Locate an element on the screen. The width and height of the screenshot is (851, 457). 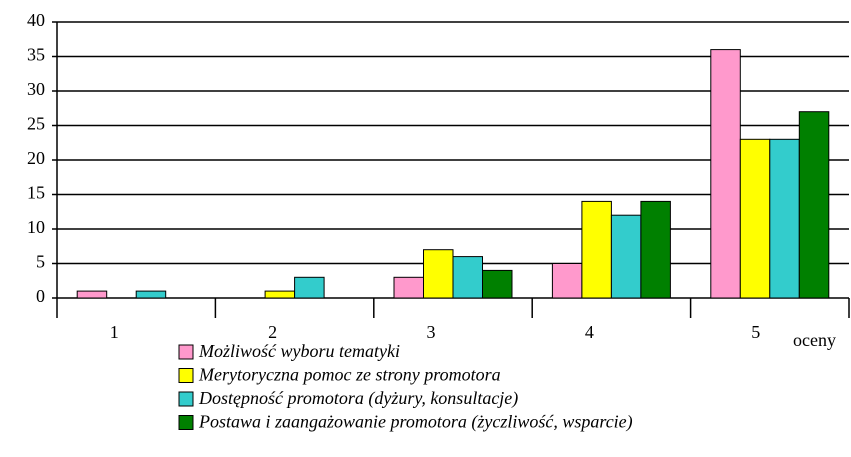
y-tick-label: 20 is located at coordinates (36, 158).